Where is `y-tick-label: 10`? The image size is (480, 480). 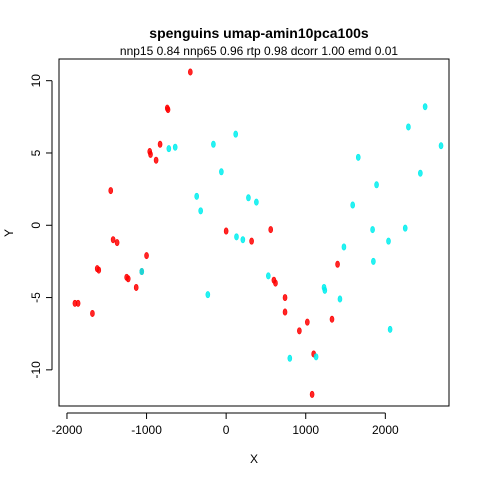 y-tick-label: 10 is located at coordinates (36, 81).